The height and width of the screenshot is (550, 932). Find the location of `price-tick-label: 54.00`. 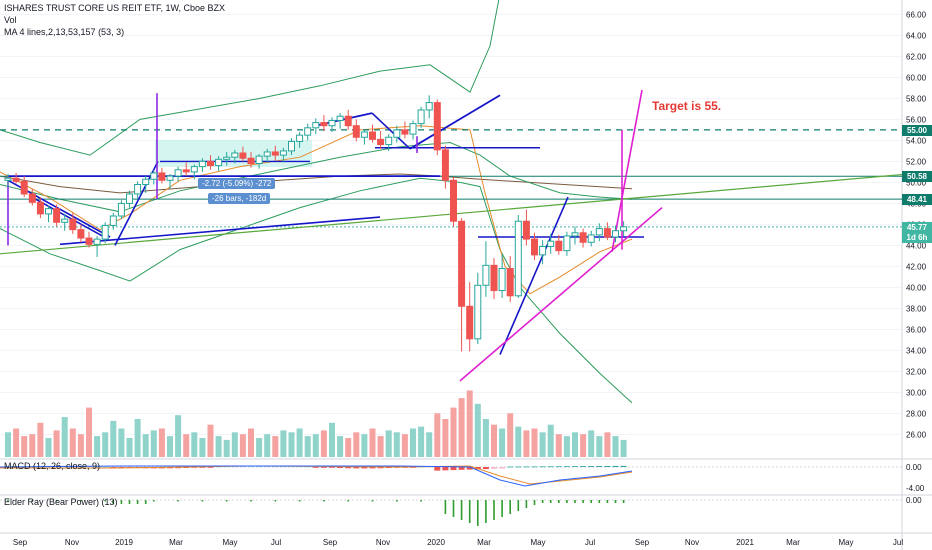

price-tick-label: 54.00 is located at coordinates (916, 140).